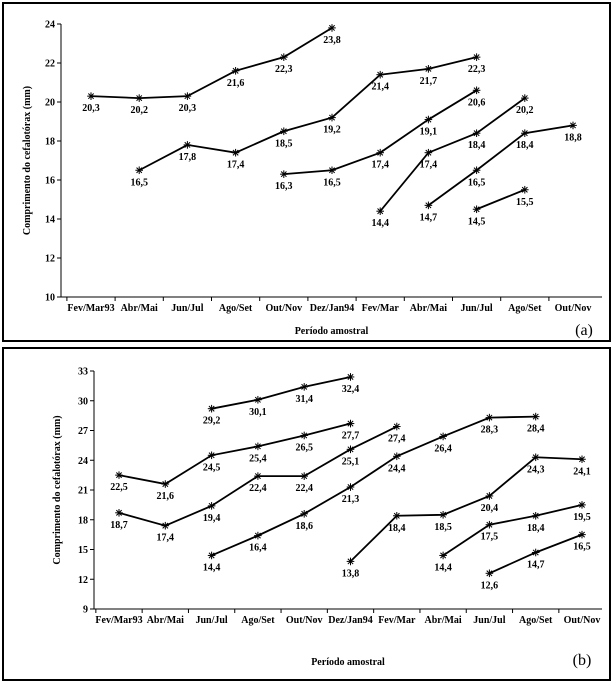 This screenshot has height=683, width=613. I want to click on y-tick-label: 33, so click(83, 372).